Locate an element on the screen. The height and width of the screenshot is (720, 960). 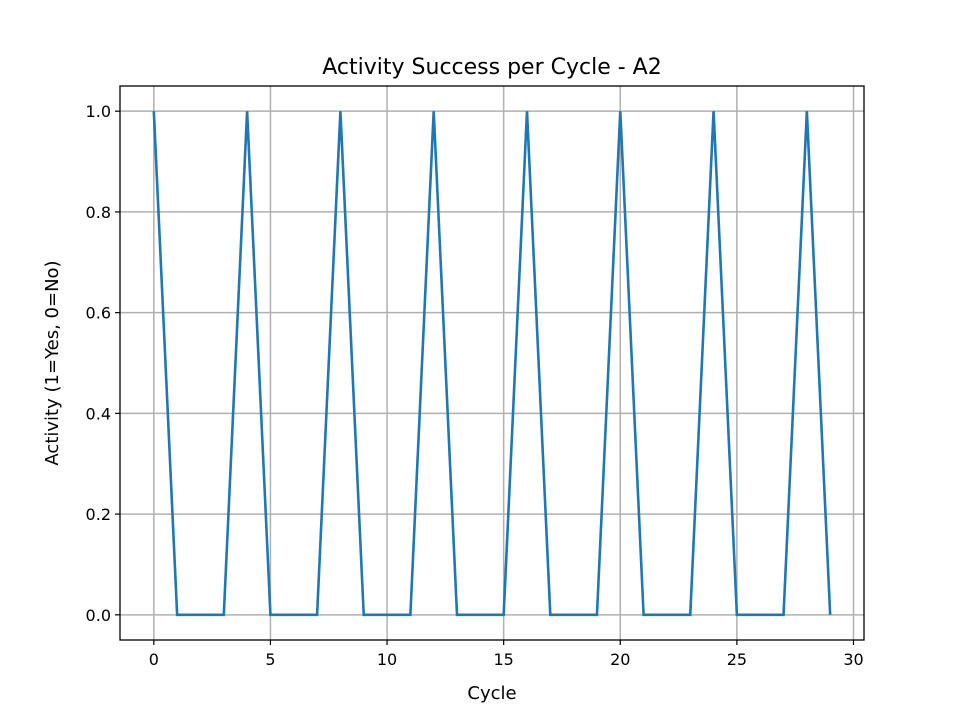
x-tick-label: 0 is located at coordinates (154, 659).